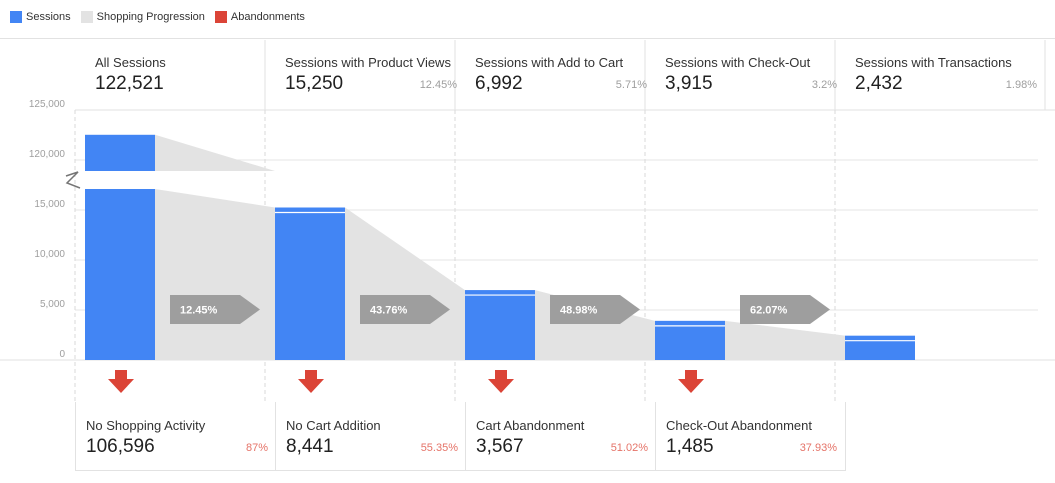  Describe the element at coordinates (370, 436) in the screenshot. I see `abandonment-no-cart-addition: No Cart Addition 8,441 55.35%` at that location.